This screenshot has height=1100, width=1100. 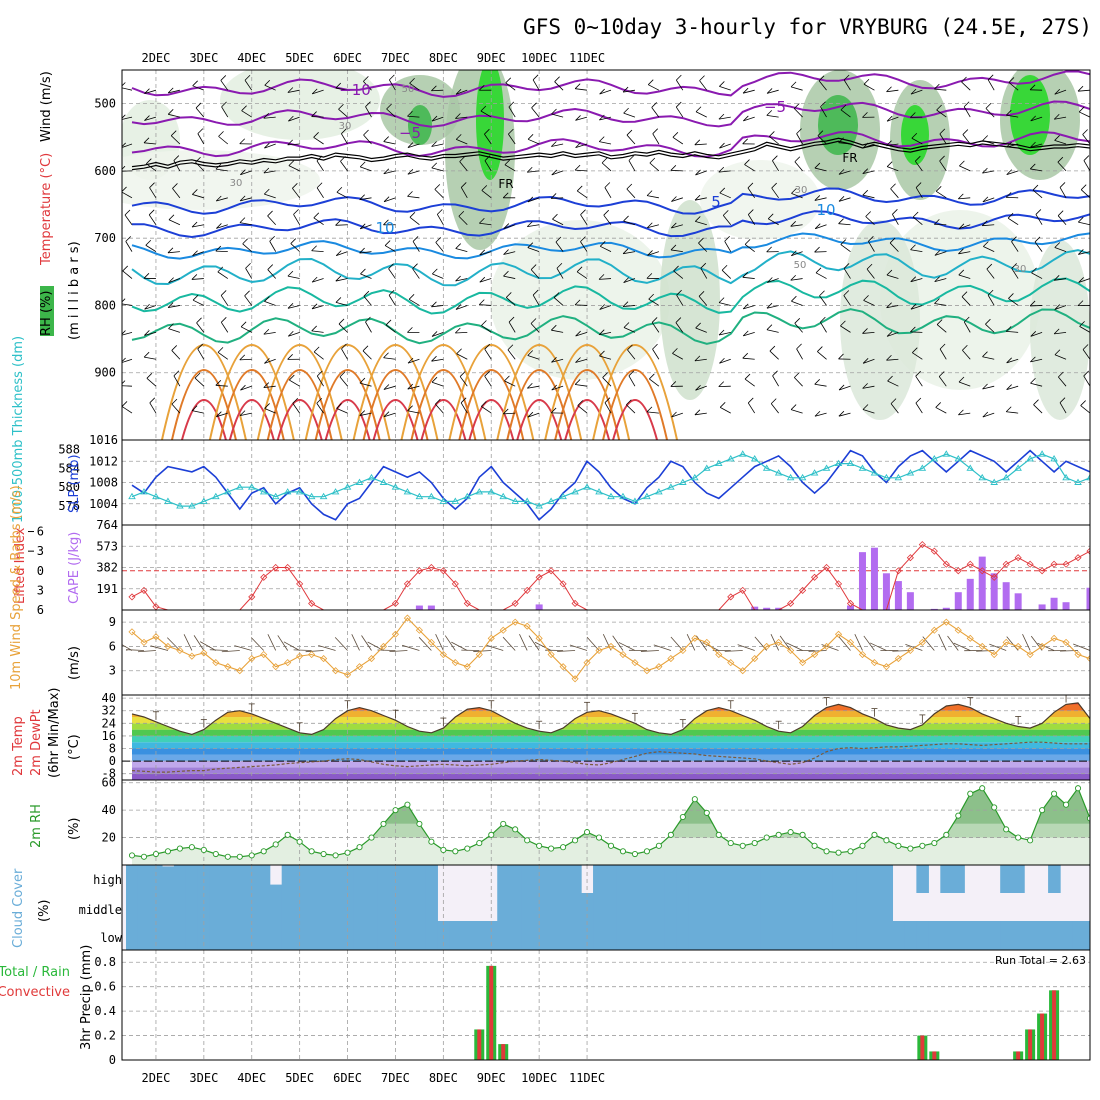 What do you see at coordinates (611, 751) in the screenshot?
I see `temp-band` at bounding box center [611, 751].